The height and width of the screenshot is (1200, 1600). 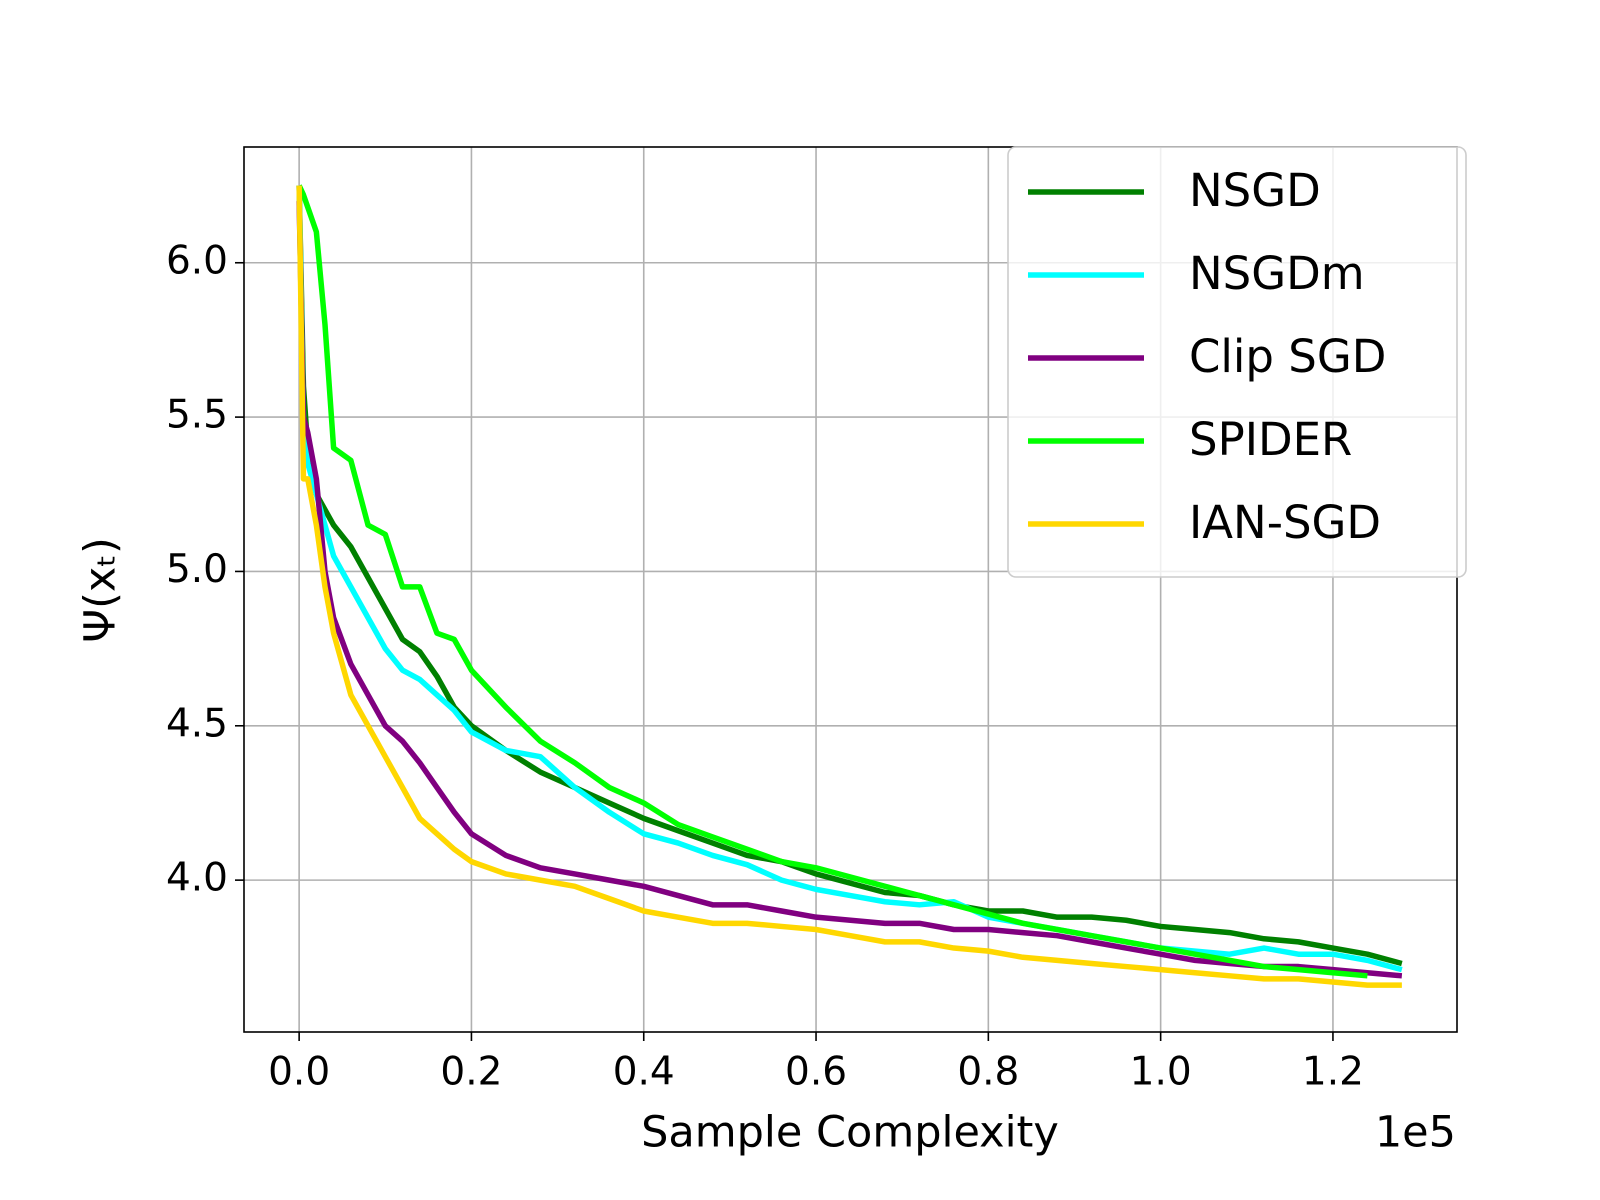 What do you see at coordinates (197, 415) in the screenshot?
I see `y-tick-label: 5.5` at bounding box center [197, 415].